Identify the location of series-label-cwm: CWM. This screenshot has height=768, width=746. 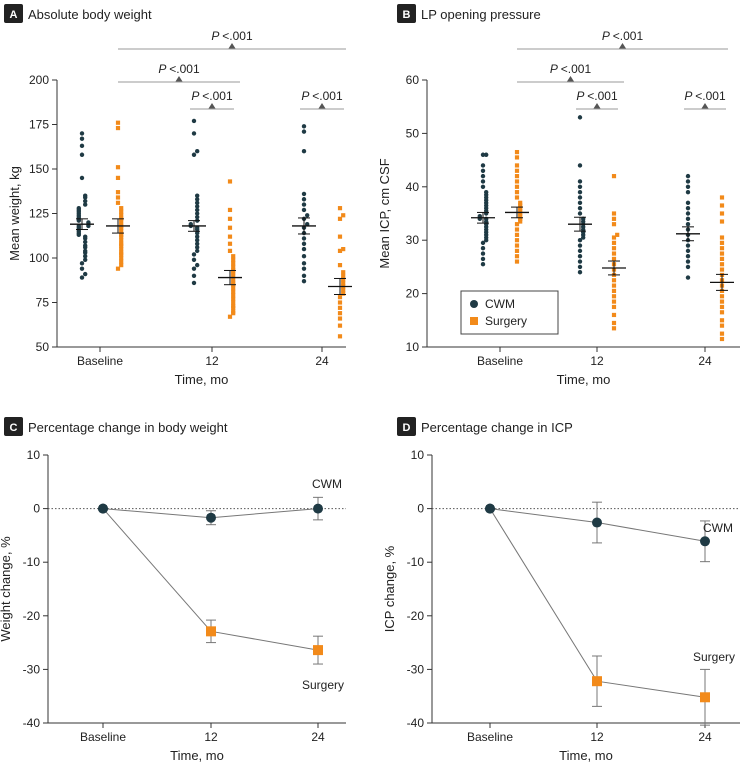
(327, 484).